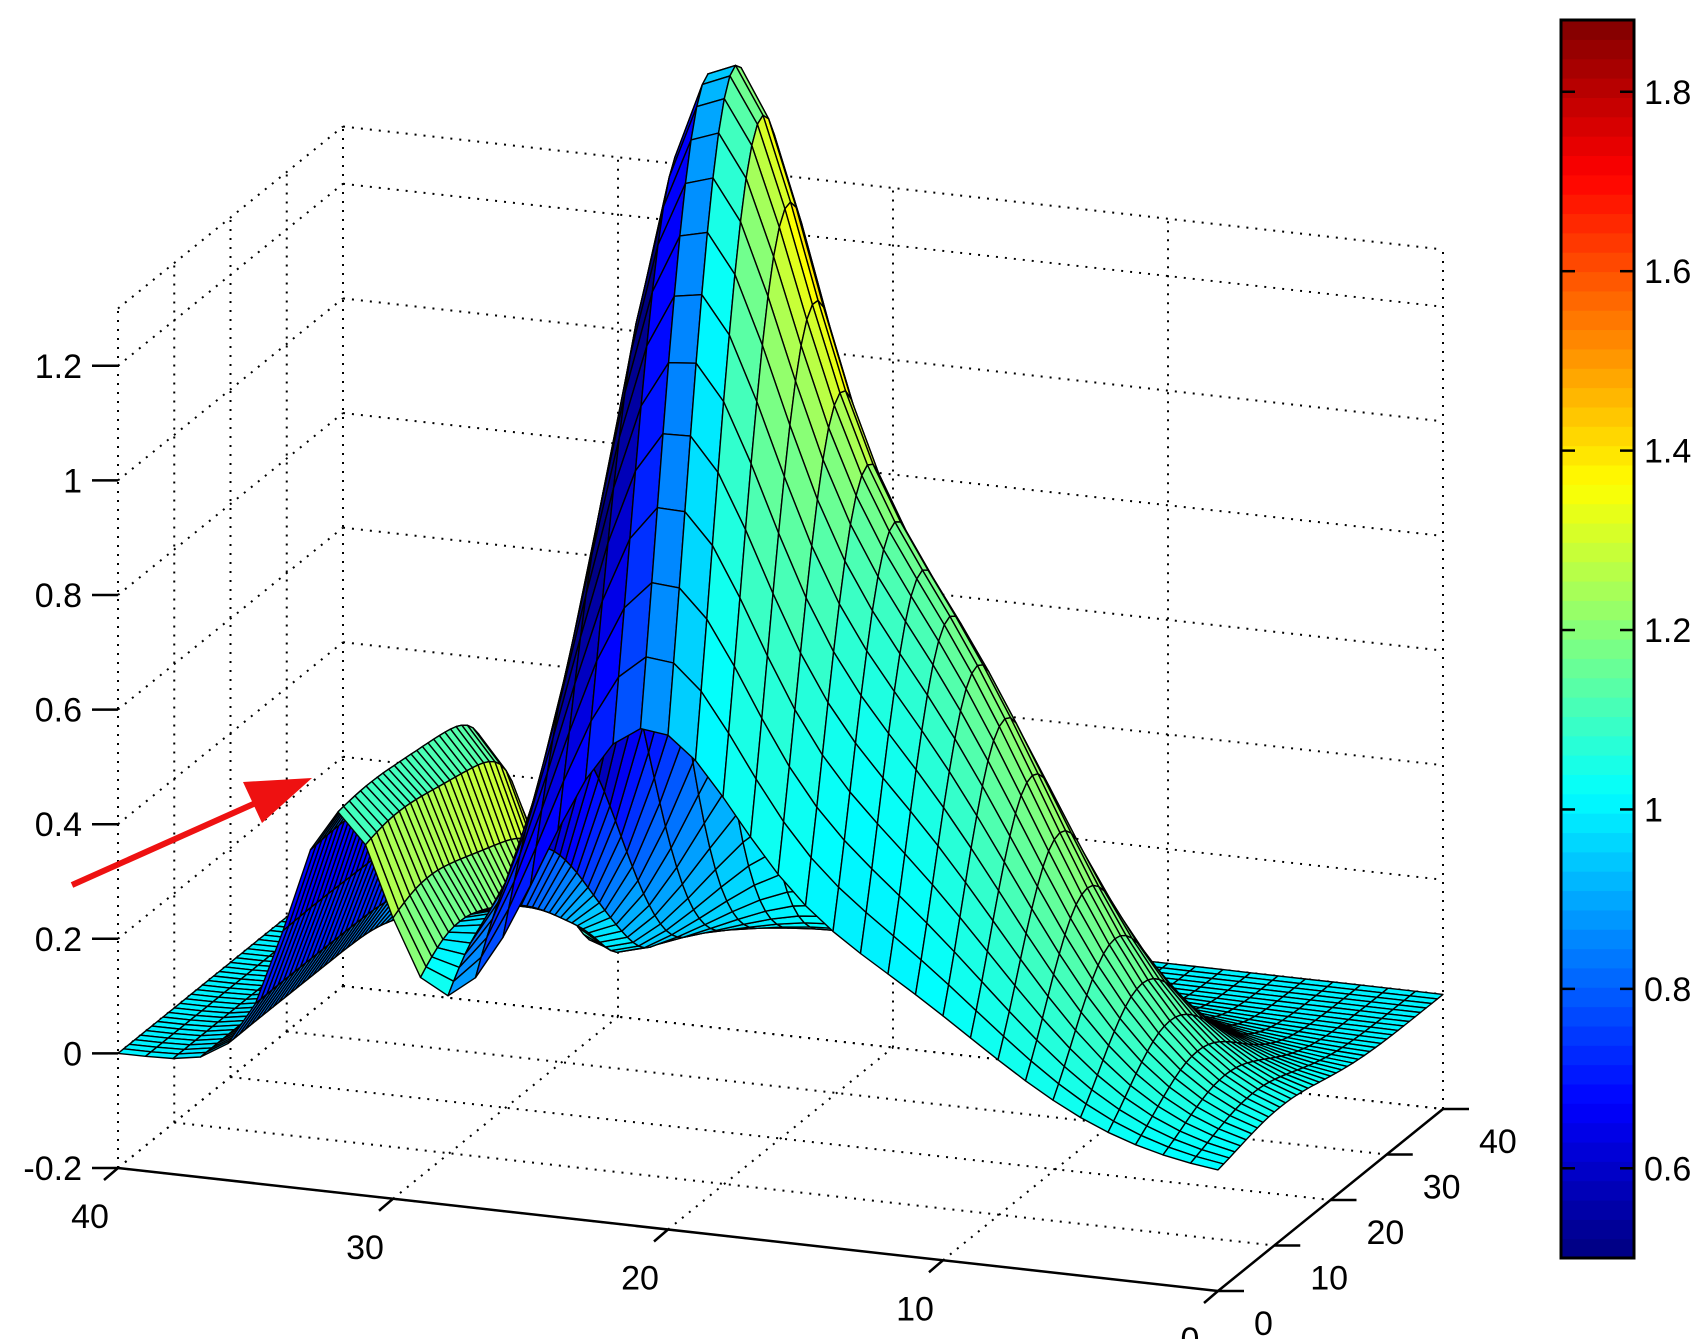  Describe the element at coordinates (1653, 810) in the screenshot. I see `colorbar-tick-label: 1` at that location.